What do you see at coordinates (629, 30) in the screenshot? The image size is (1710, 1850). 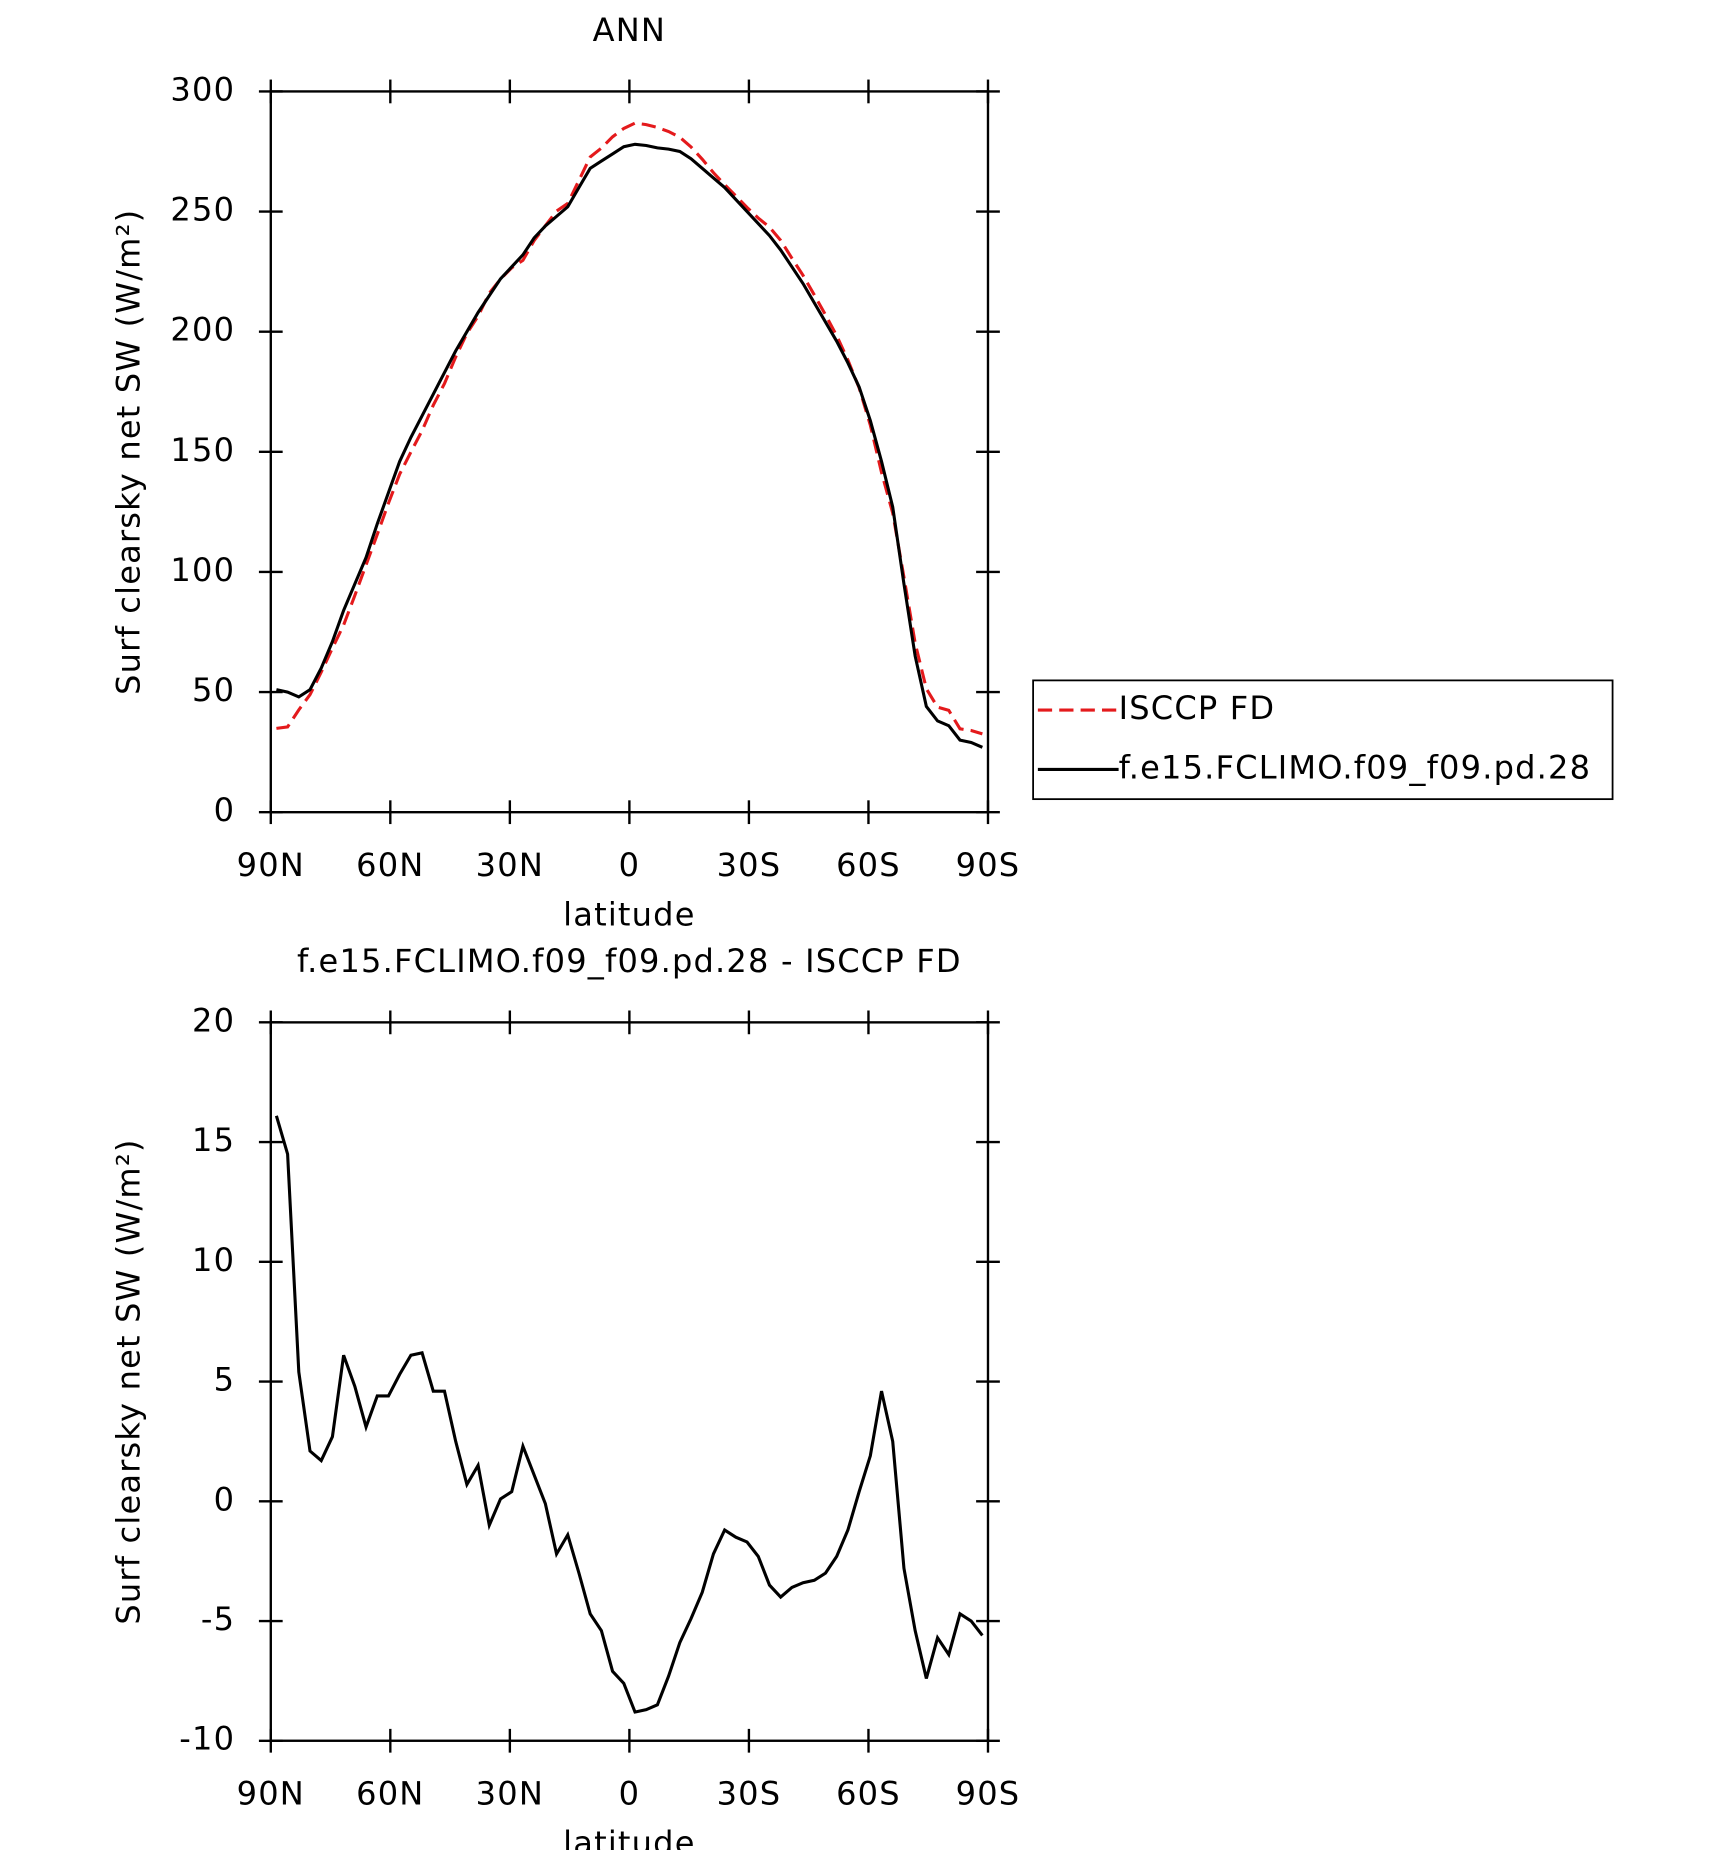 I see `chart-title: ANN` at bounding box center [629, 30].